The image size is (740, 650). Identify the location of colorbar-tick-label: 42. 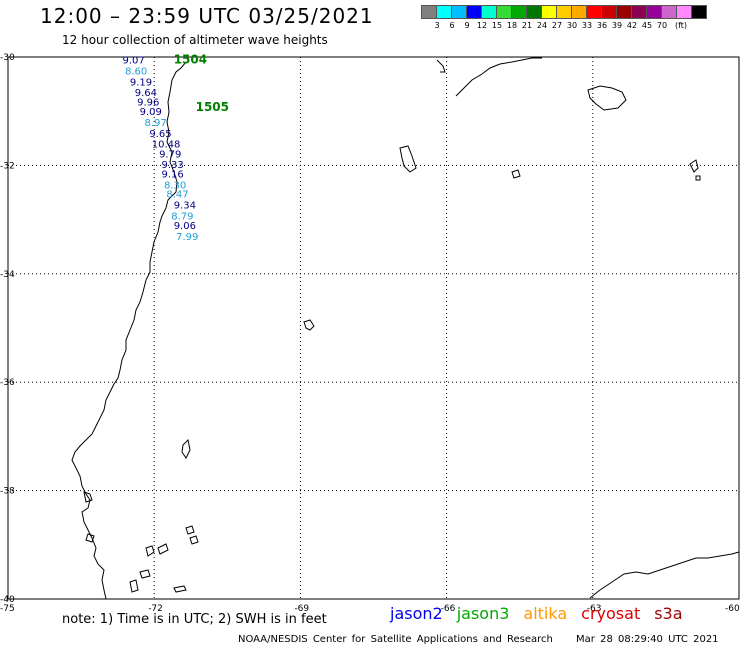
(632, 25).